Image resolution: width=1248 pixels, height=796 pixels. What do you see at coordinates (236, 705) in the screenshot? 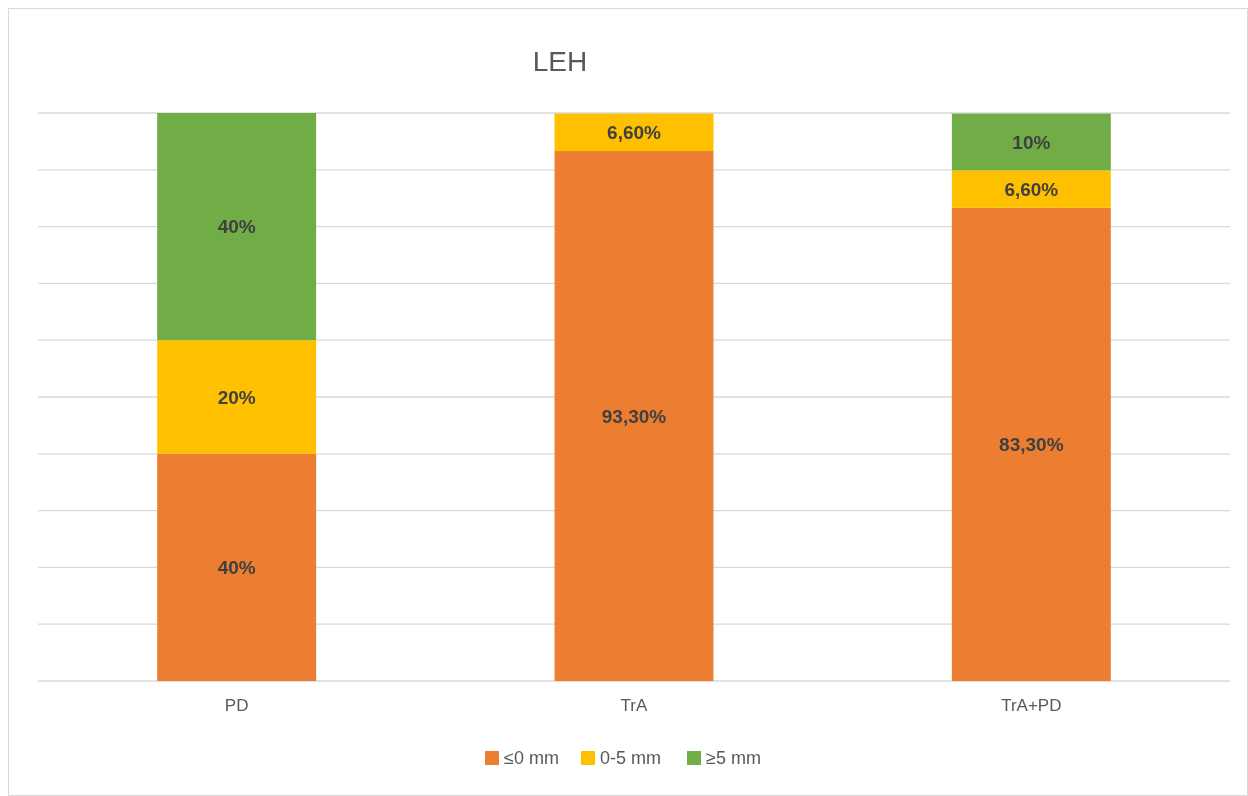
I see `x-tick-label: PD` at bounding box center [236, 705].